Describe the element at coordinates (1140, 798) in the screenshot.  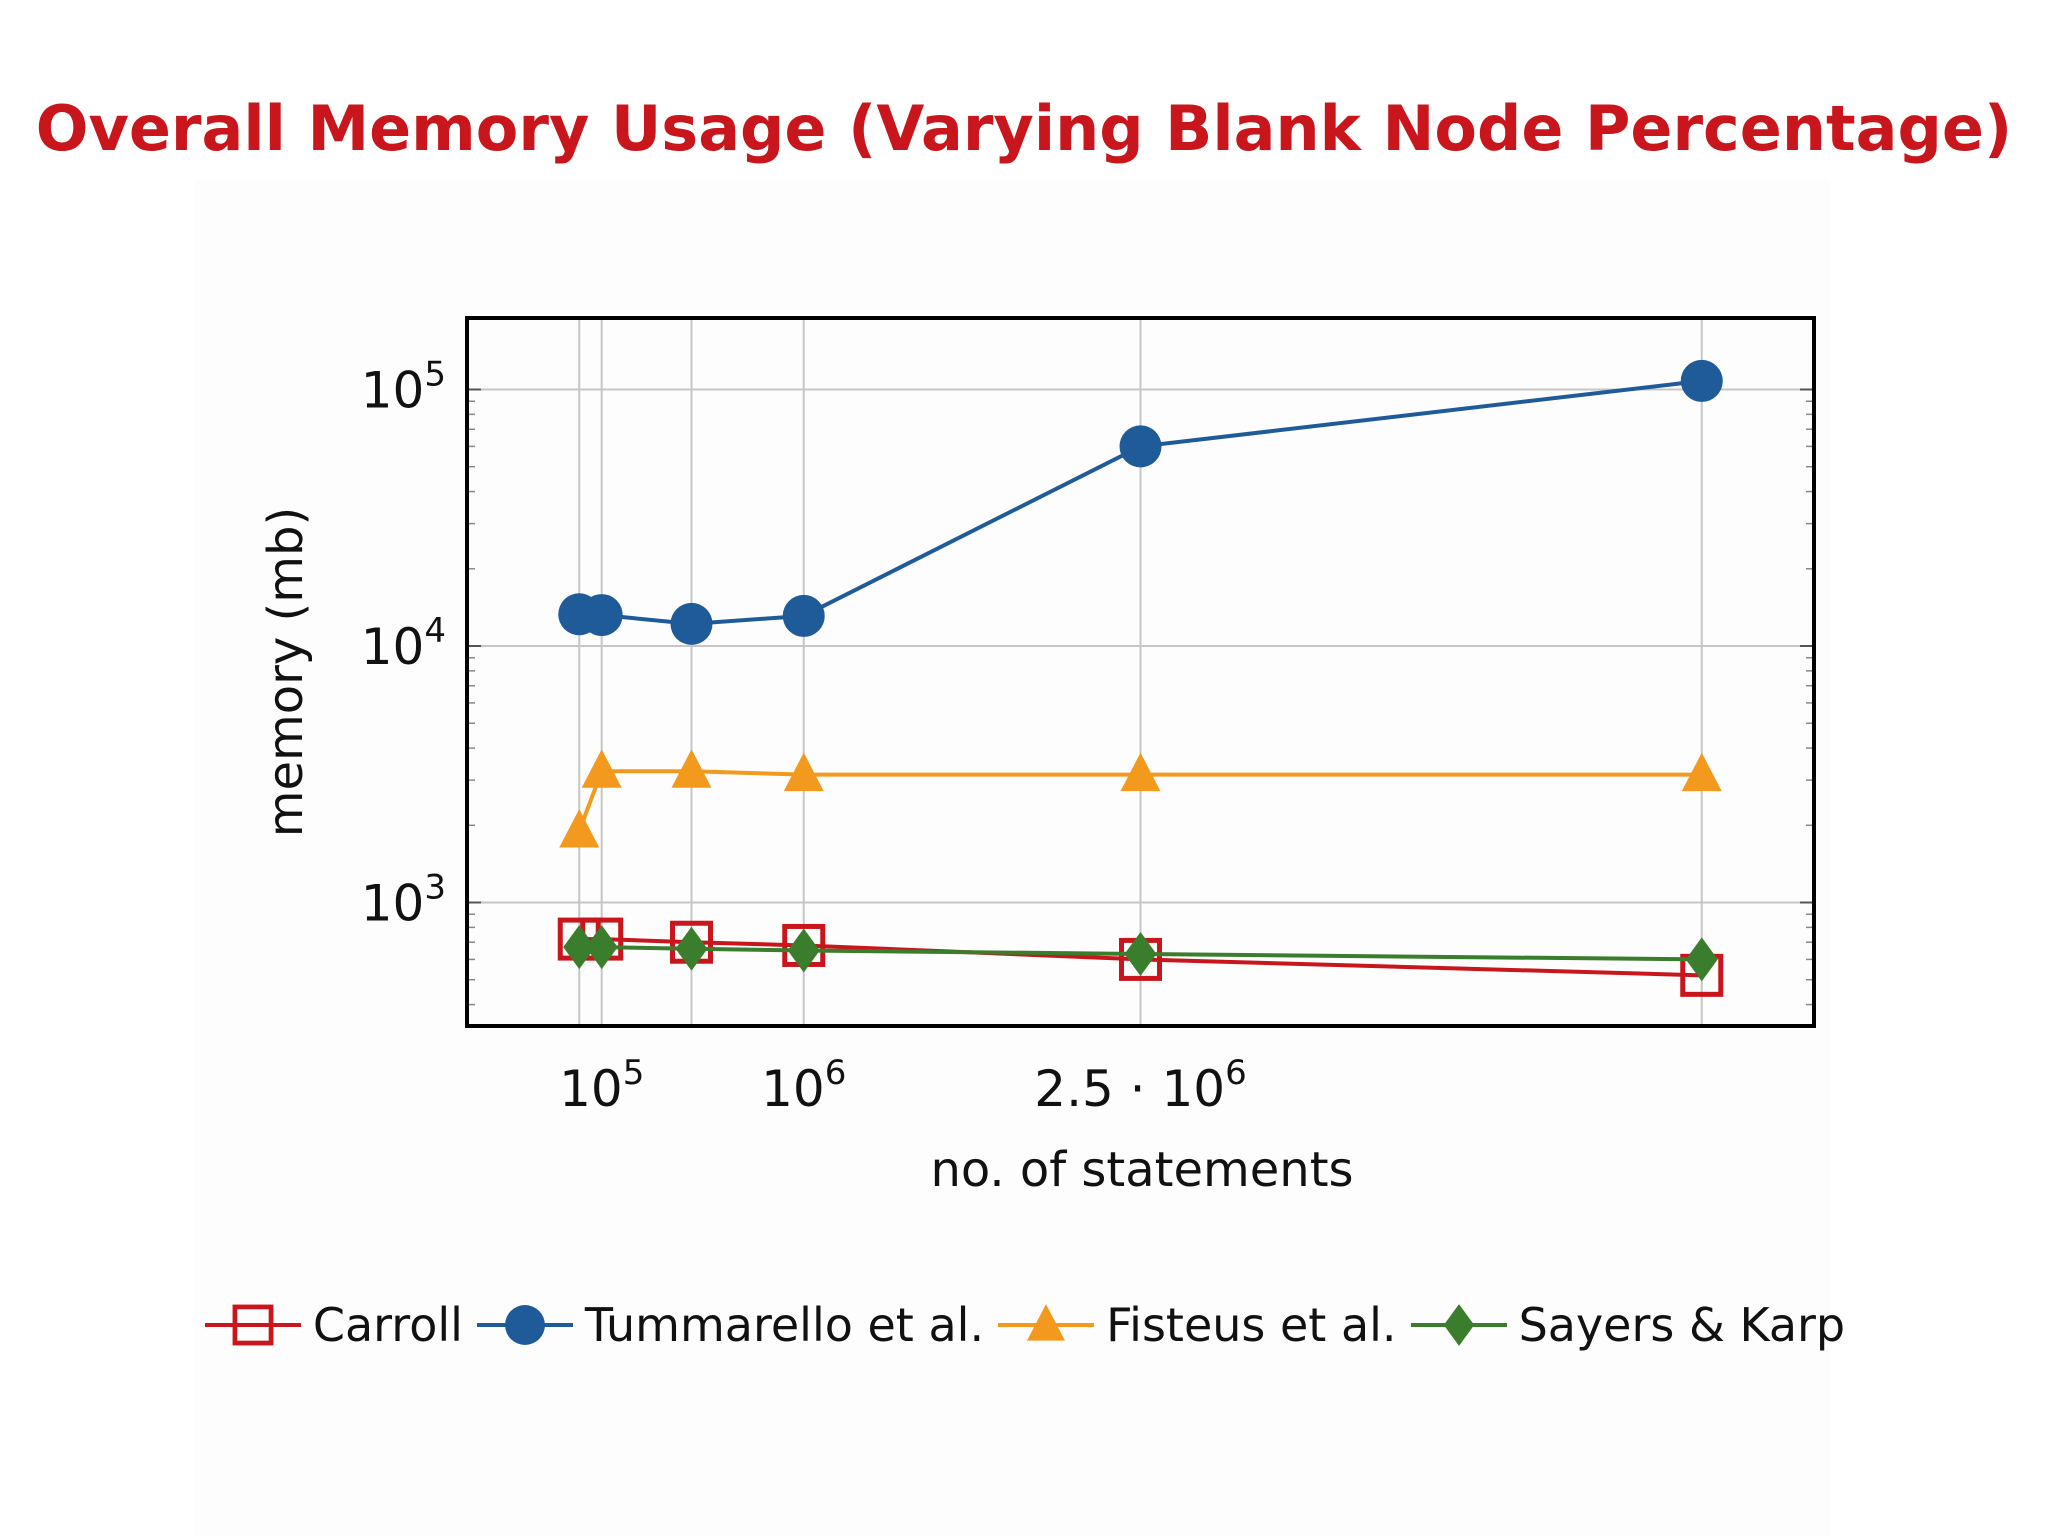
I see `series-fisteus-et-al-` at that location.